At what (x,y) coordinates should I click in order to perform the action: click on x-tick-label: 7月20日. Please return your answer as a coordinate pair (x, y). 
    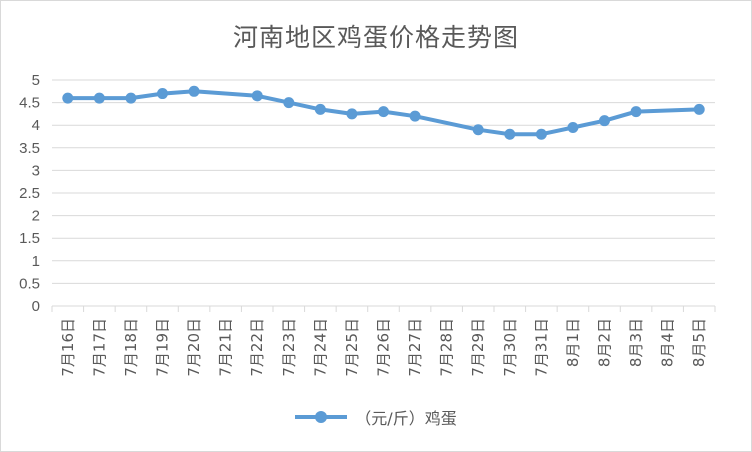
    Looking at the image, I should click on (194, 347).